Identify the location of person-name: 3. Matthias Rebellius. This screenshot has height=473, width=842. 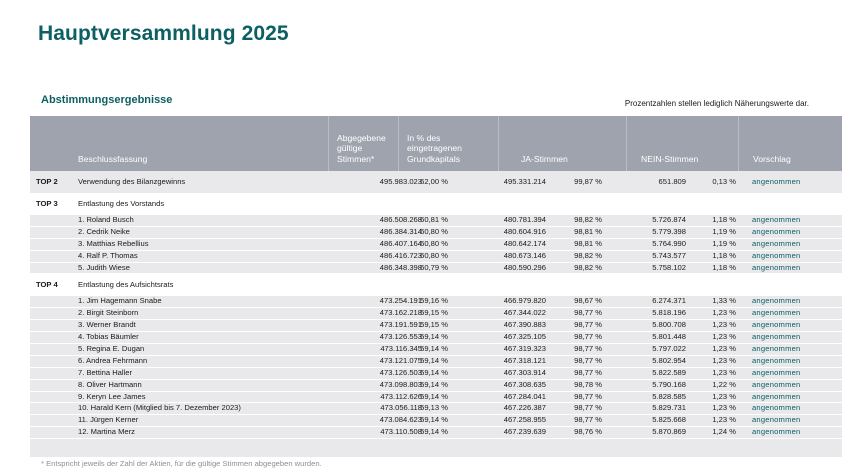
(113, 243).